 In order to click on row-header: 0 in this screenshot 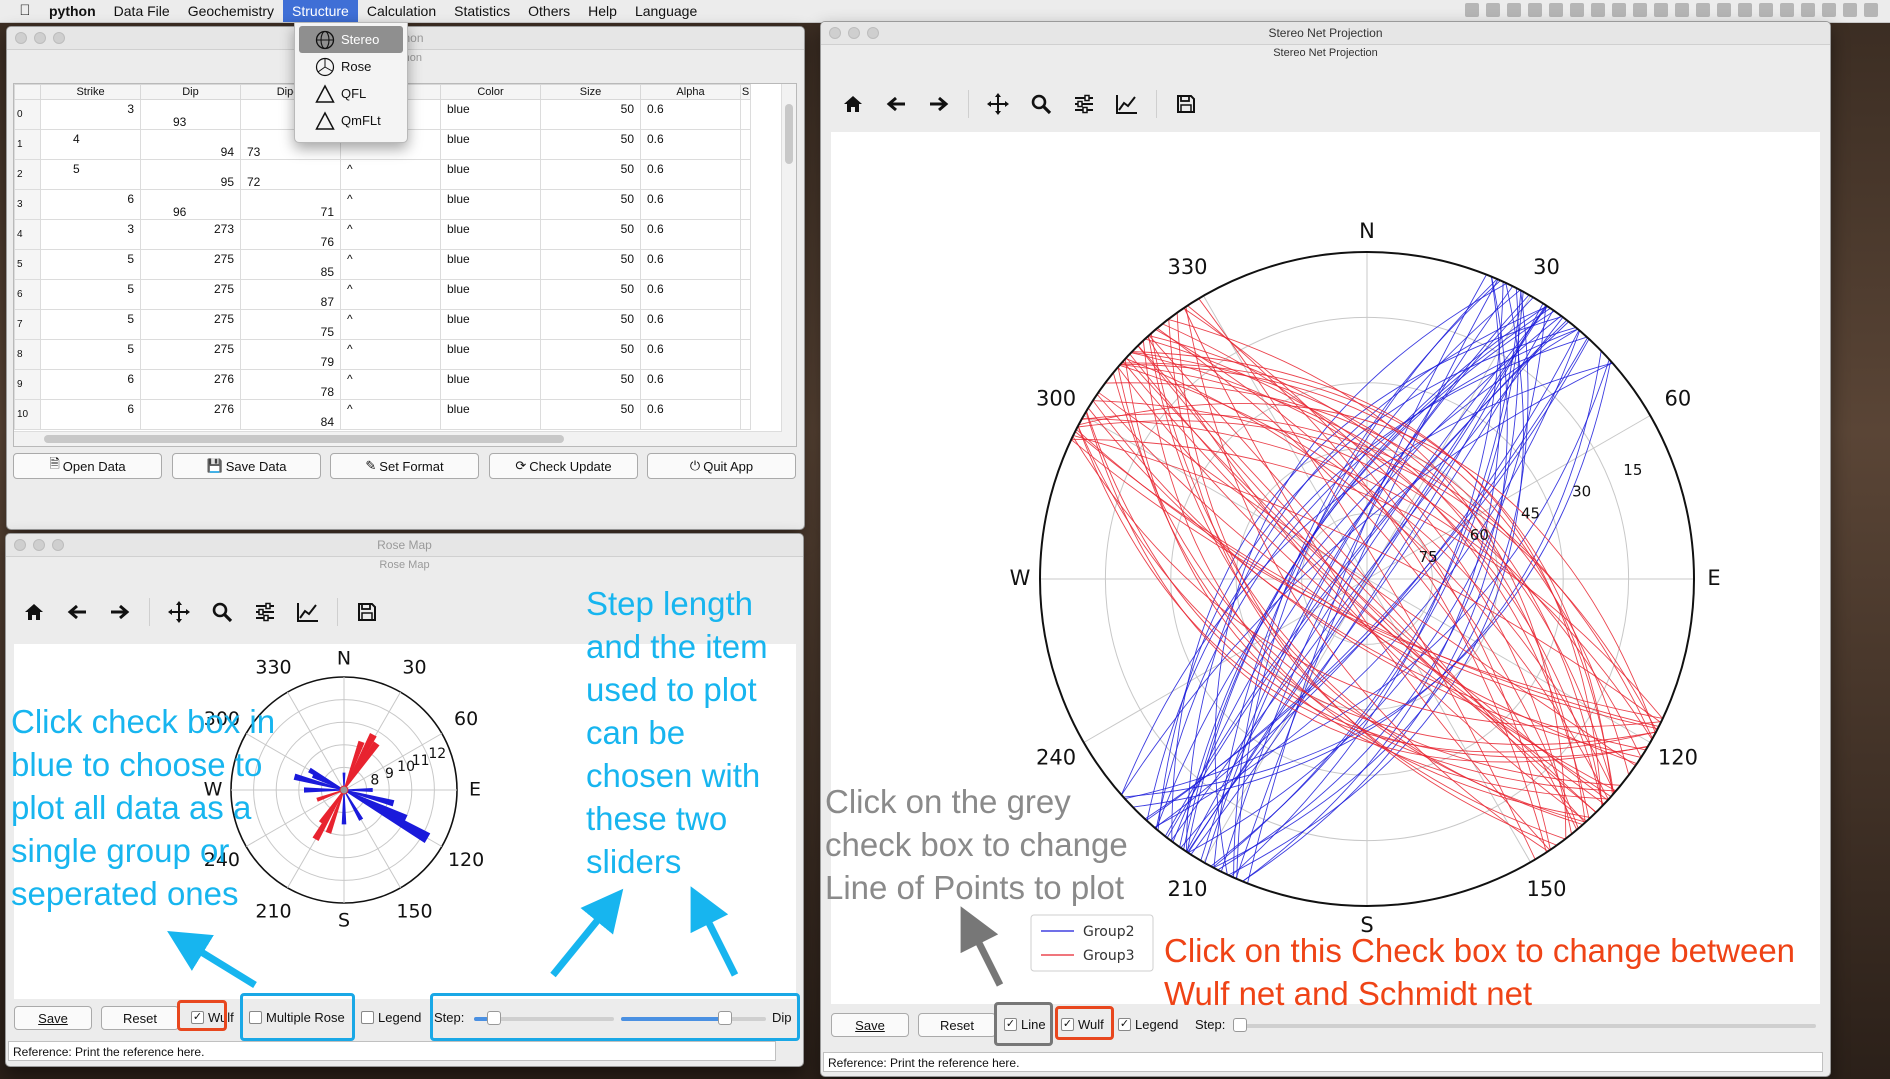, I will do `click(27, 114)`.